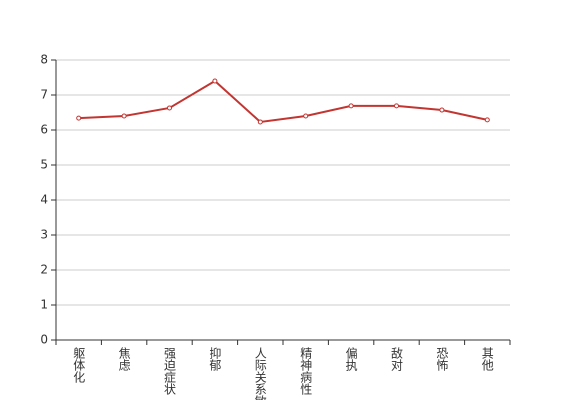 The image size is (567, 400). What do you see at coordinates (44, 340) in the screenshot?
I see `y-tick-label: 0` at bounding box center [44, 340].